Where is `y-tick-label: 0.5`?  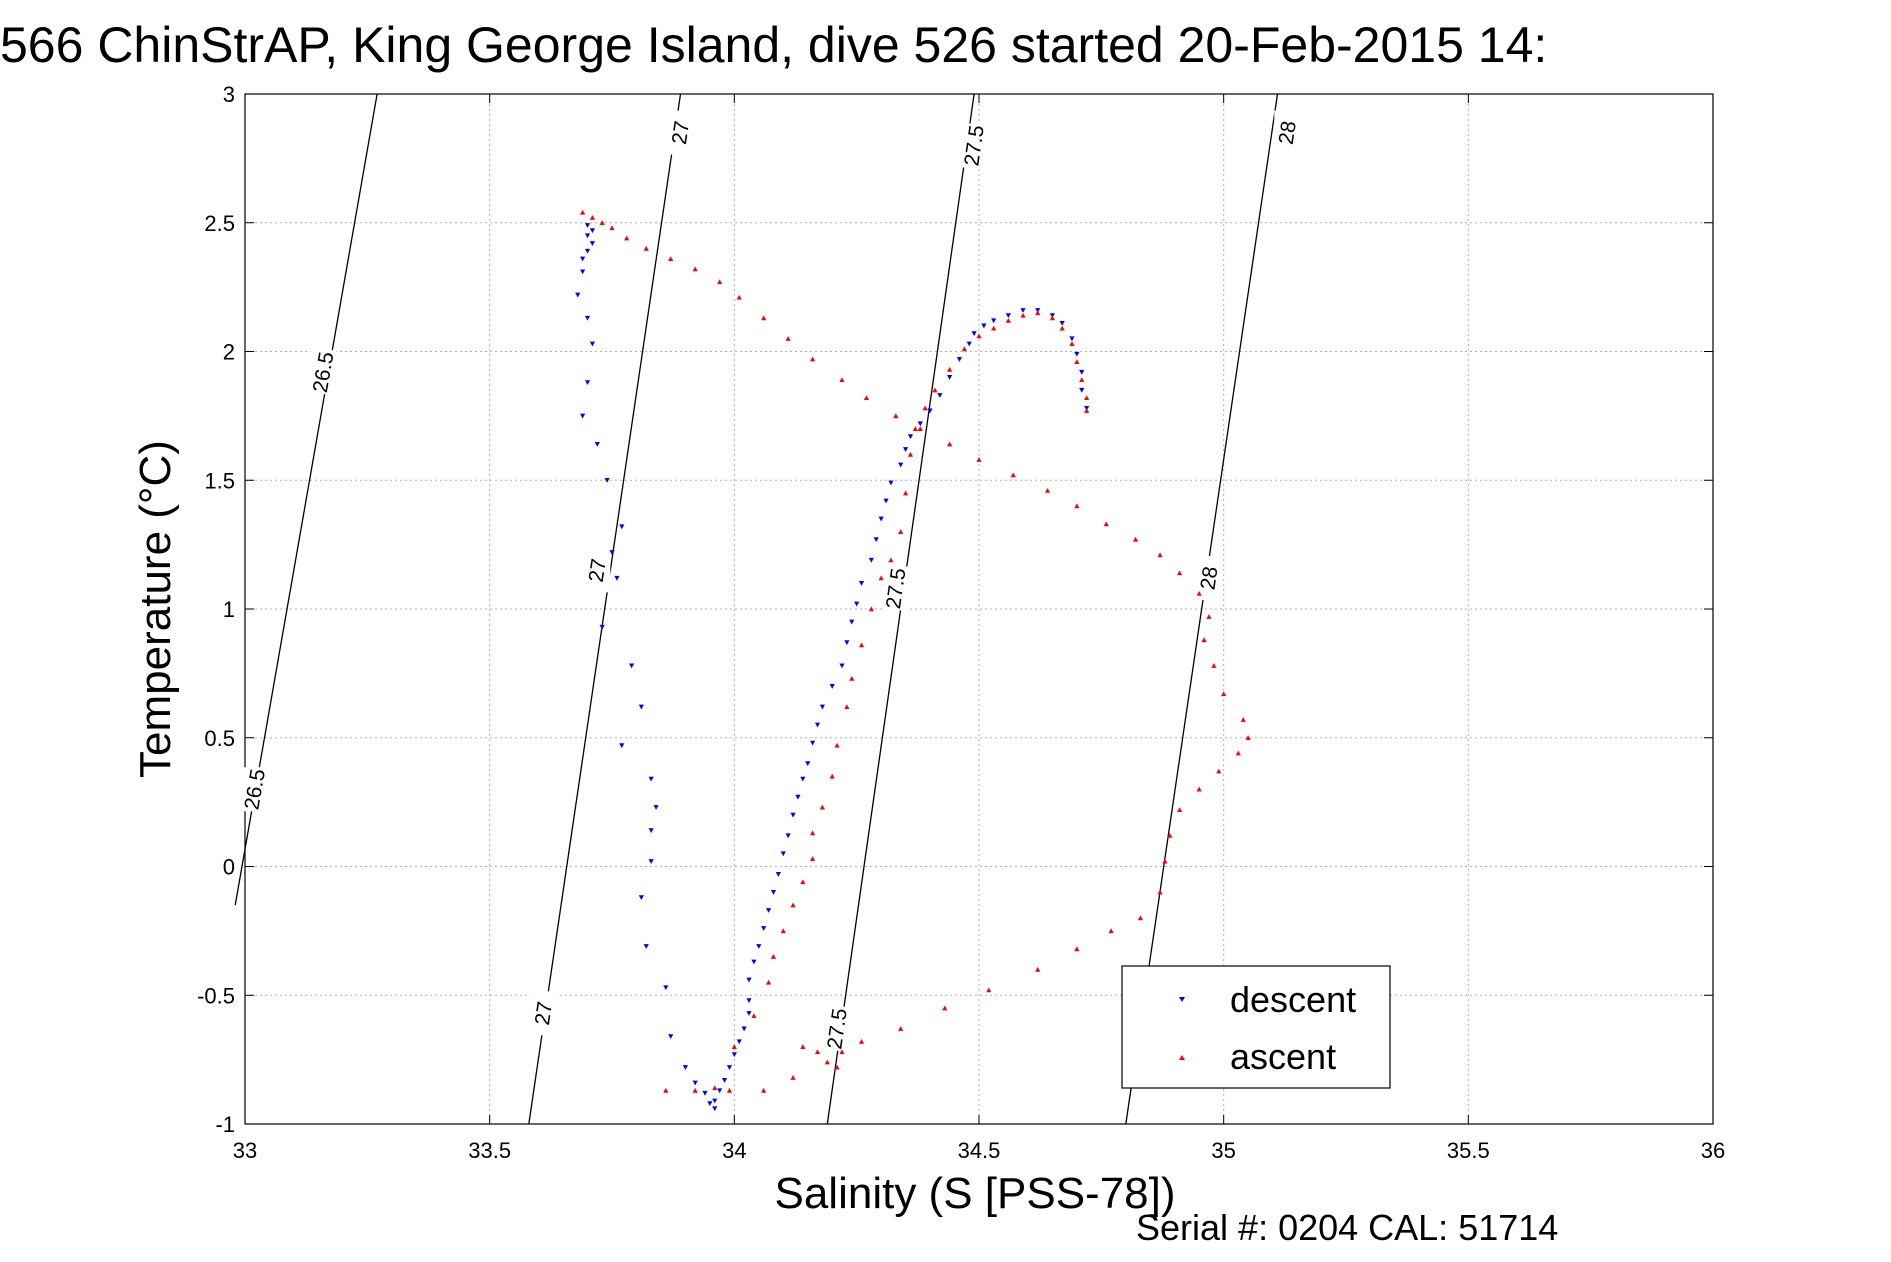 y-tick-label: 0.5 is located at coordinates (219, 738).